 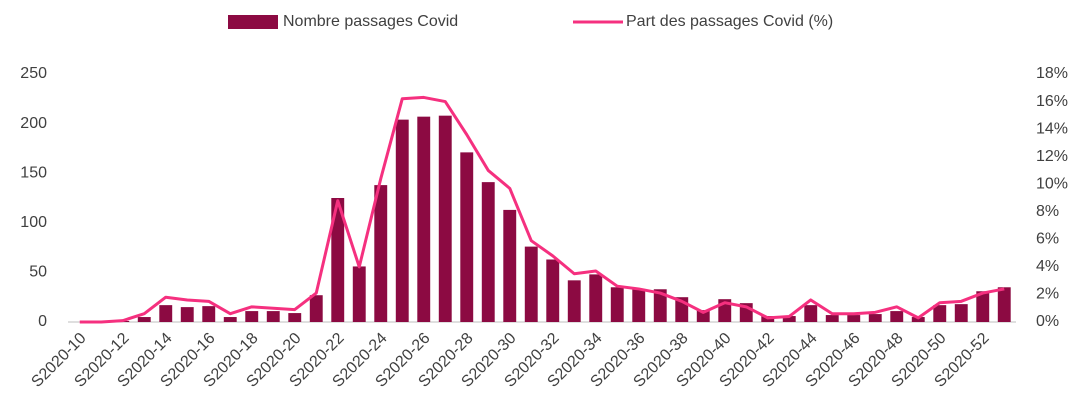 I want to click on legend-label: Part des passages Covid (%), so click(x=729, y=21).